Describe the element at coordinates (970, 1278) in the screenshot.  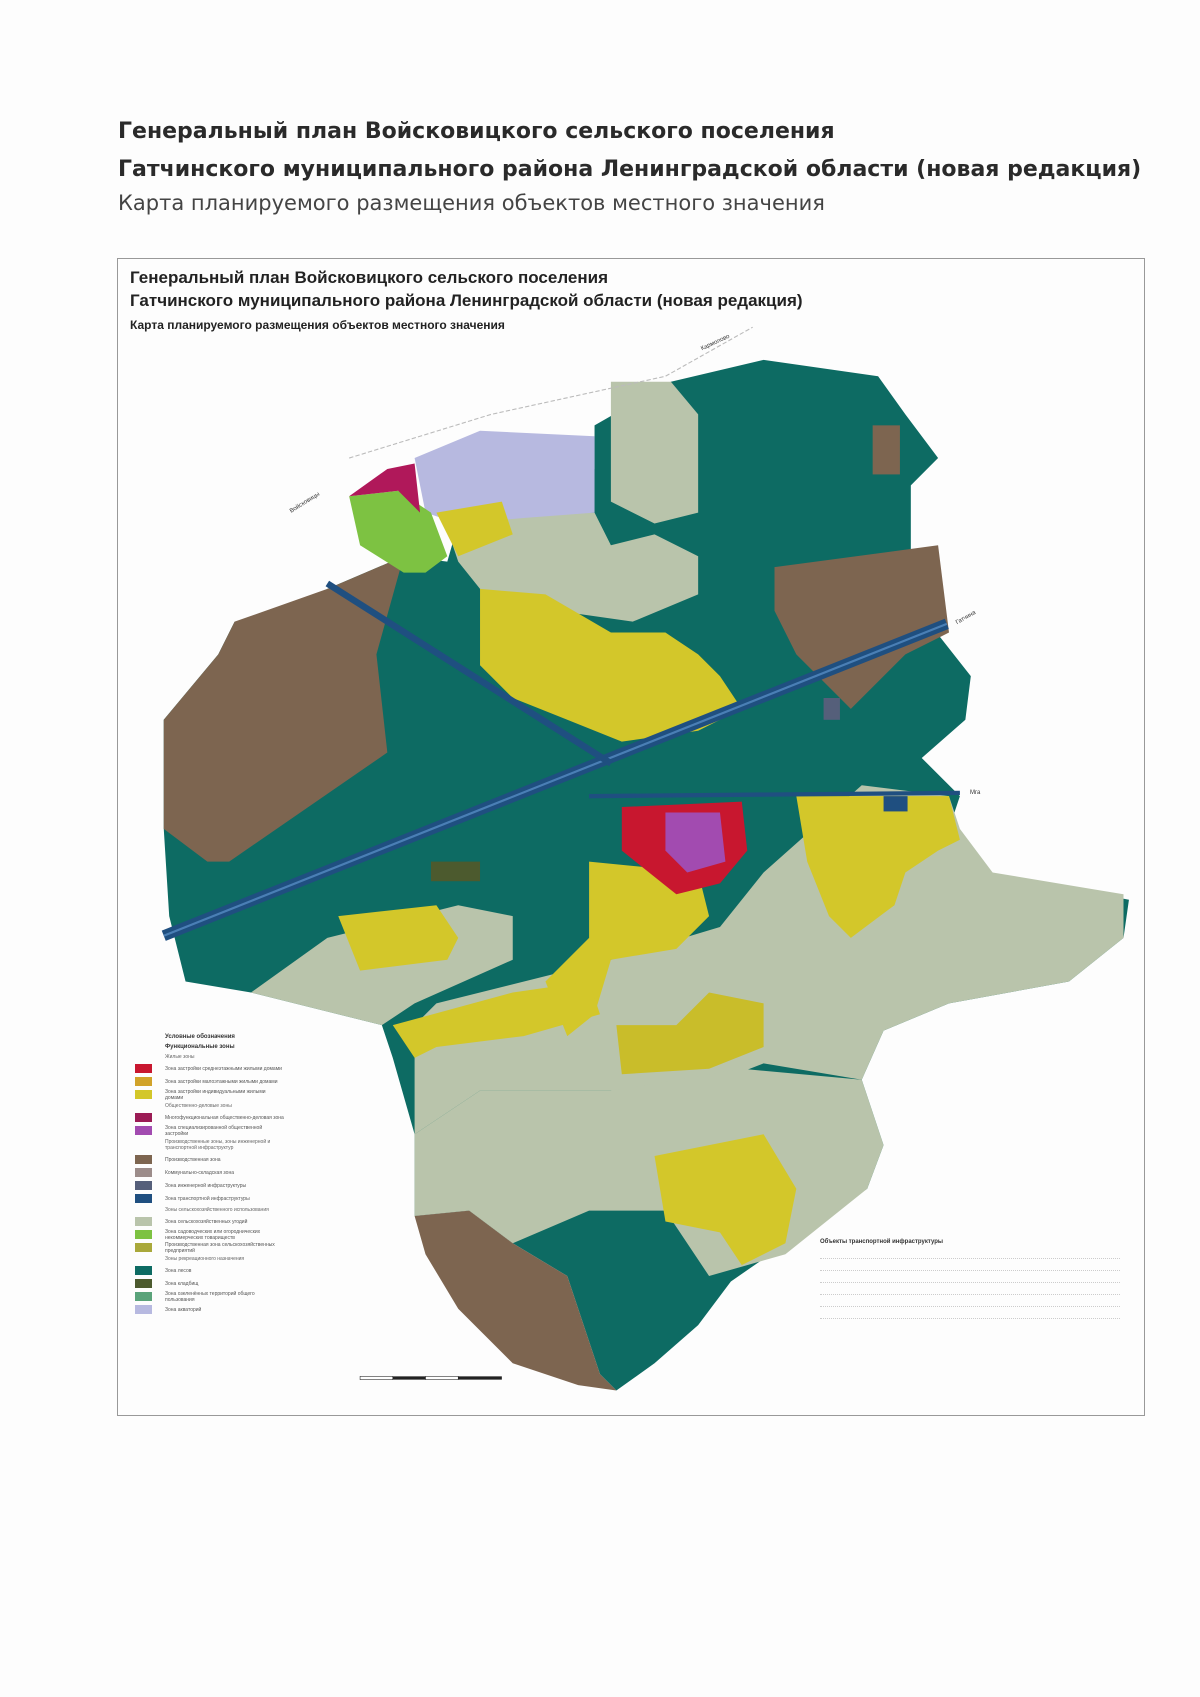
I see `legend-right: Объекты транспортной инфраструктуры` at that location.